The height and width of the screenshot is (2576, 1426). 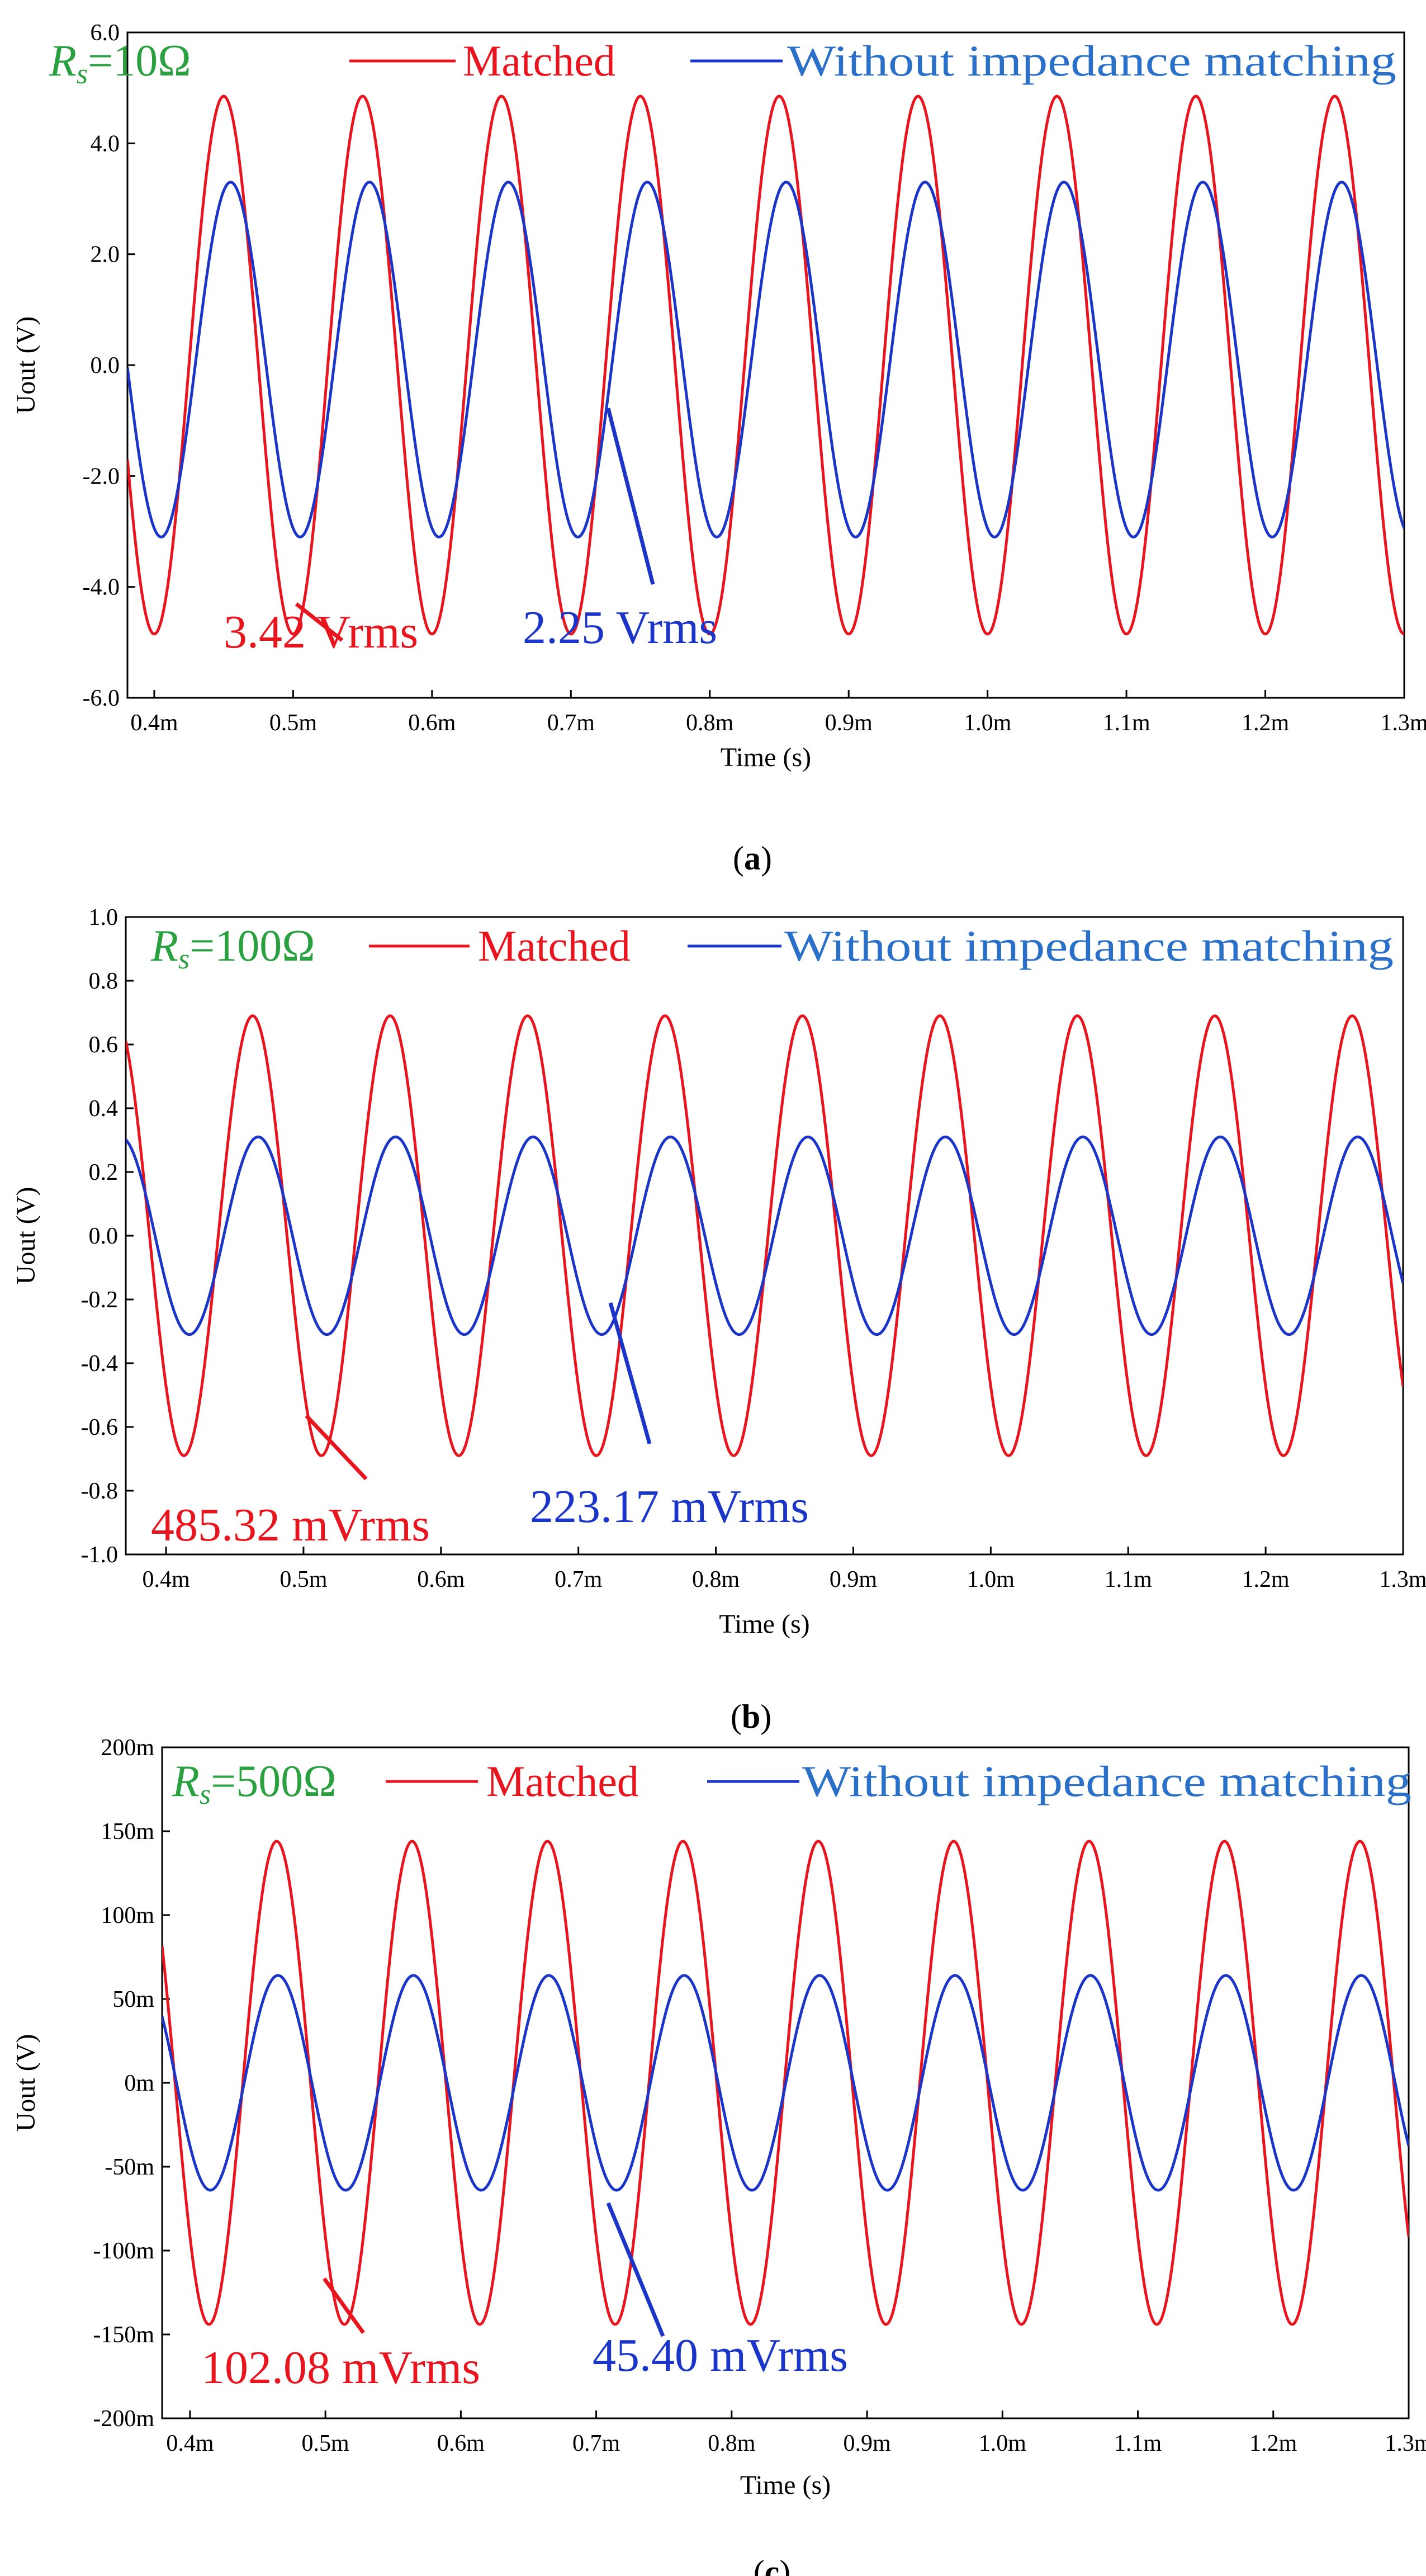 I want to click on y-tick-label: -0.2, so click(x=100, y=1300).